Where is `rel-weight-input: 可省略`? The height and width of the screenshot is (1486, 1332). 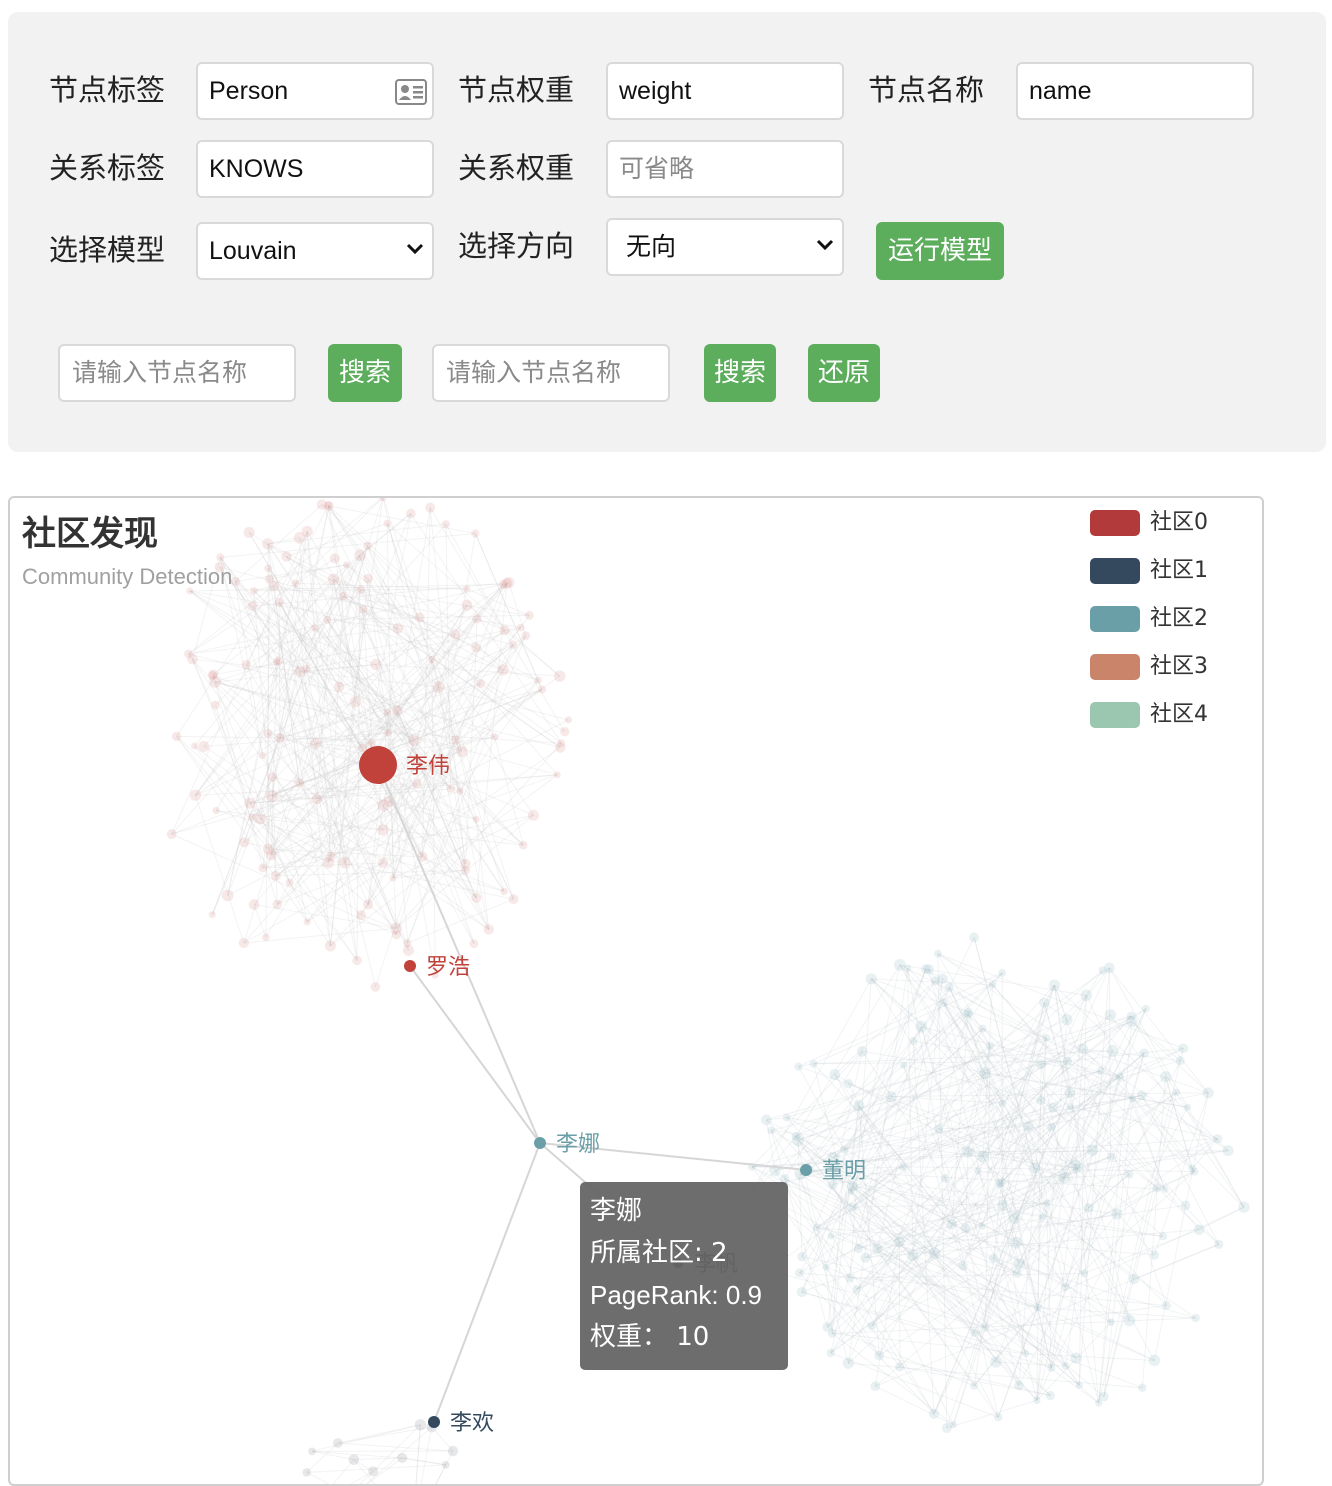 rel-weight-input: 可省略 is located at coordinates (725, 169).